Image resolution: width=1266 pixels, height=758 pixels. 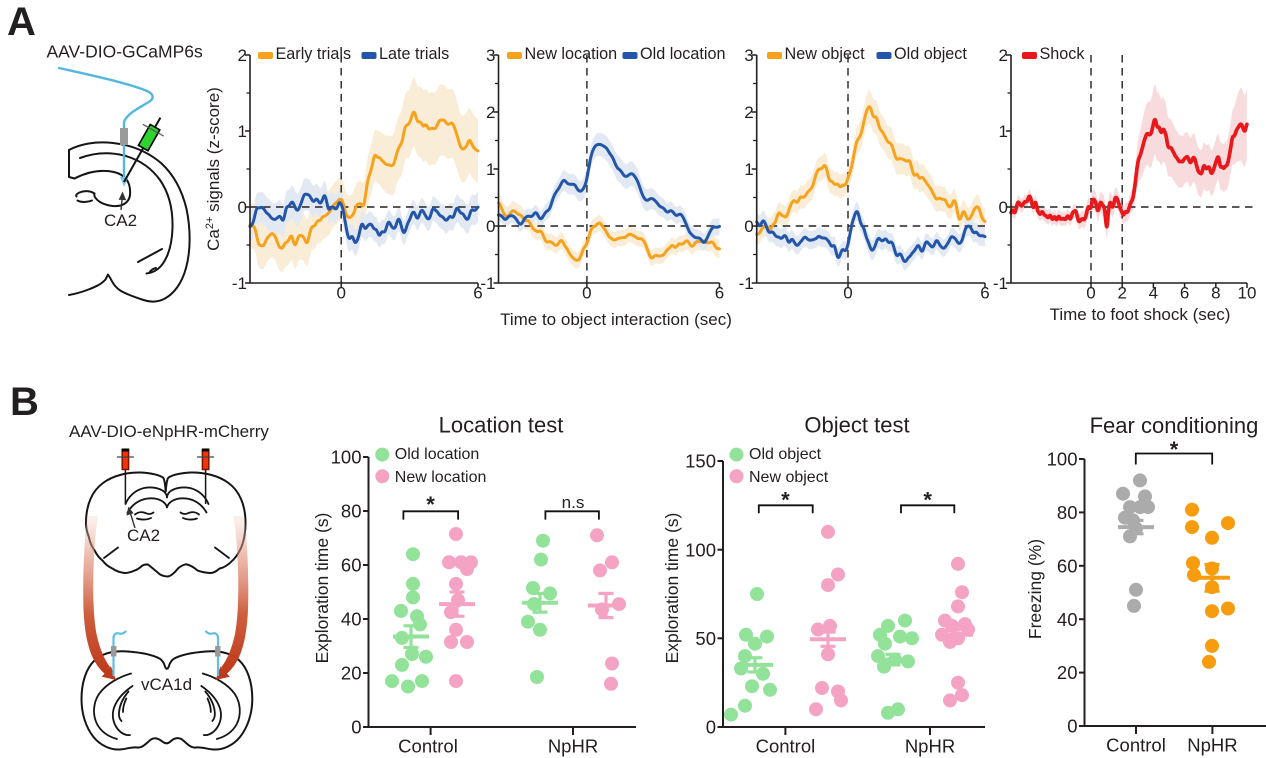 I want to click on svg-text: Freezing (%), so click(x=1035, y=589).